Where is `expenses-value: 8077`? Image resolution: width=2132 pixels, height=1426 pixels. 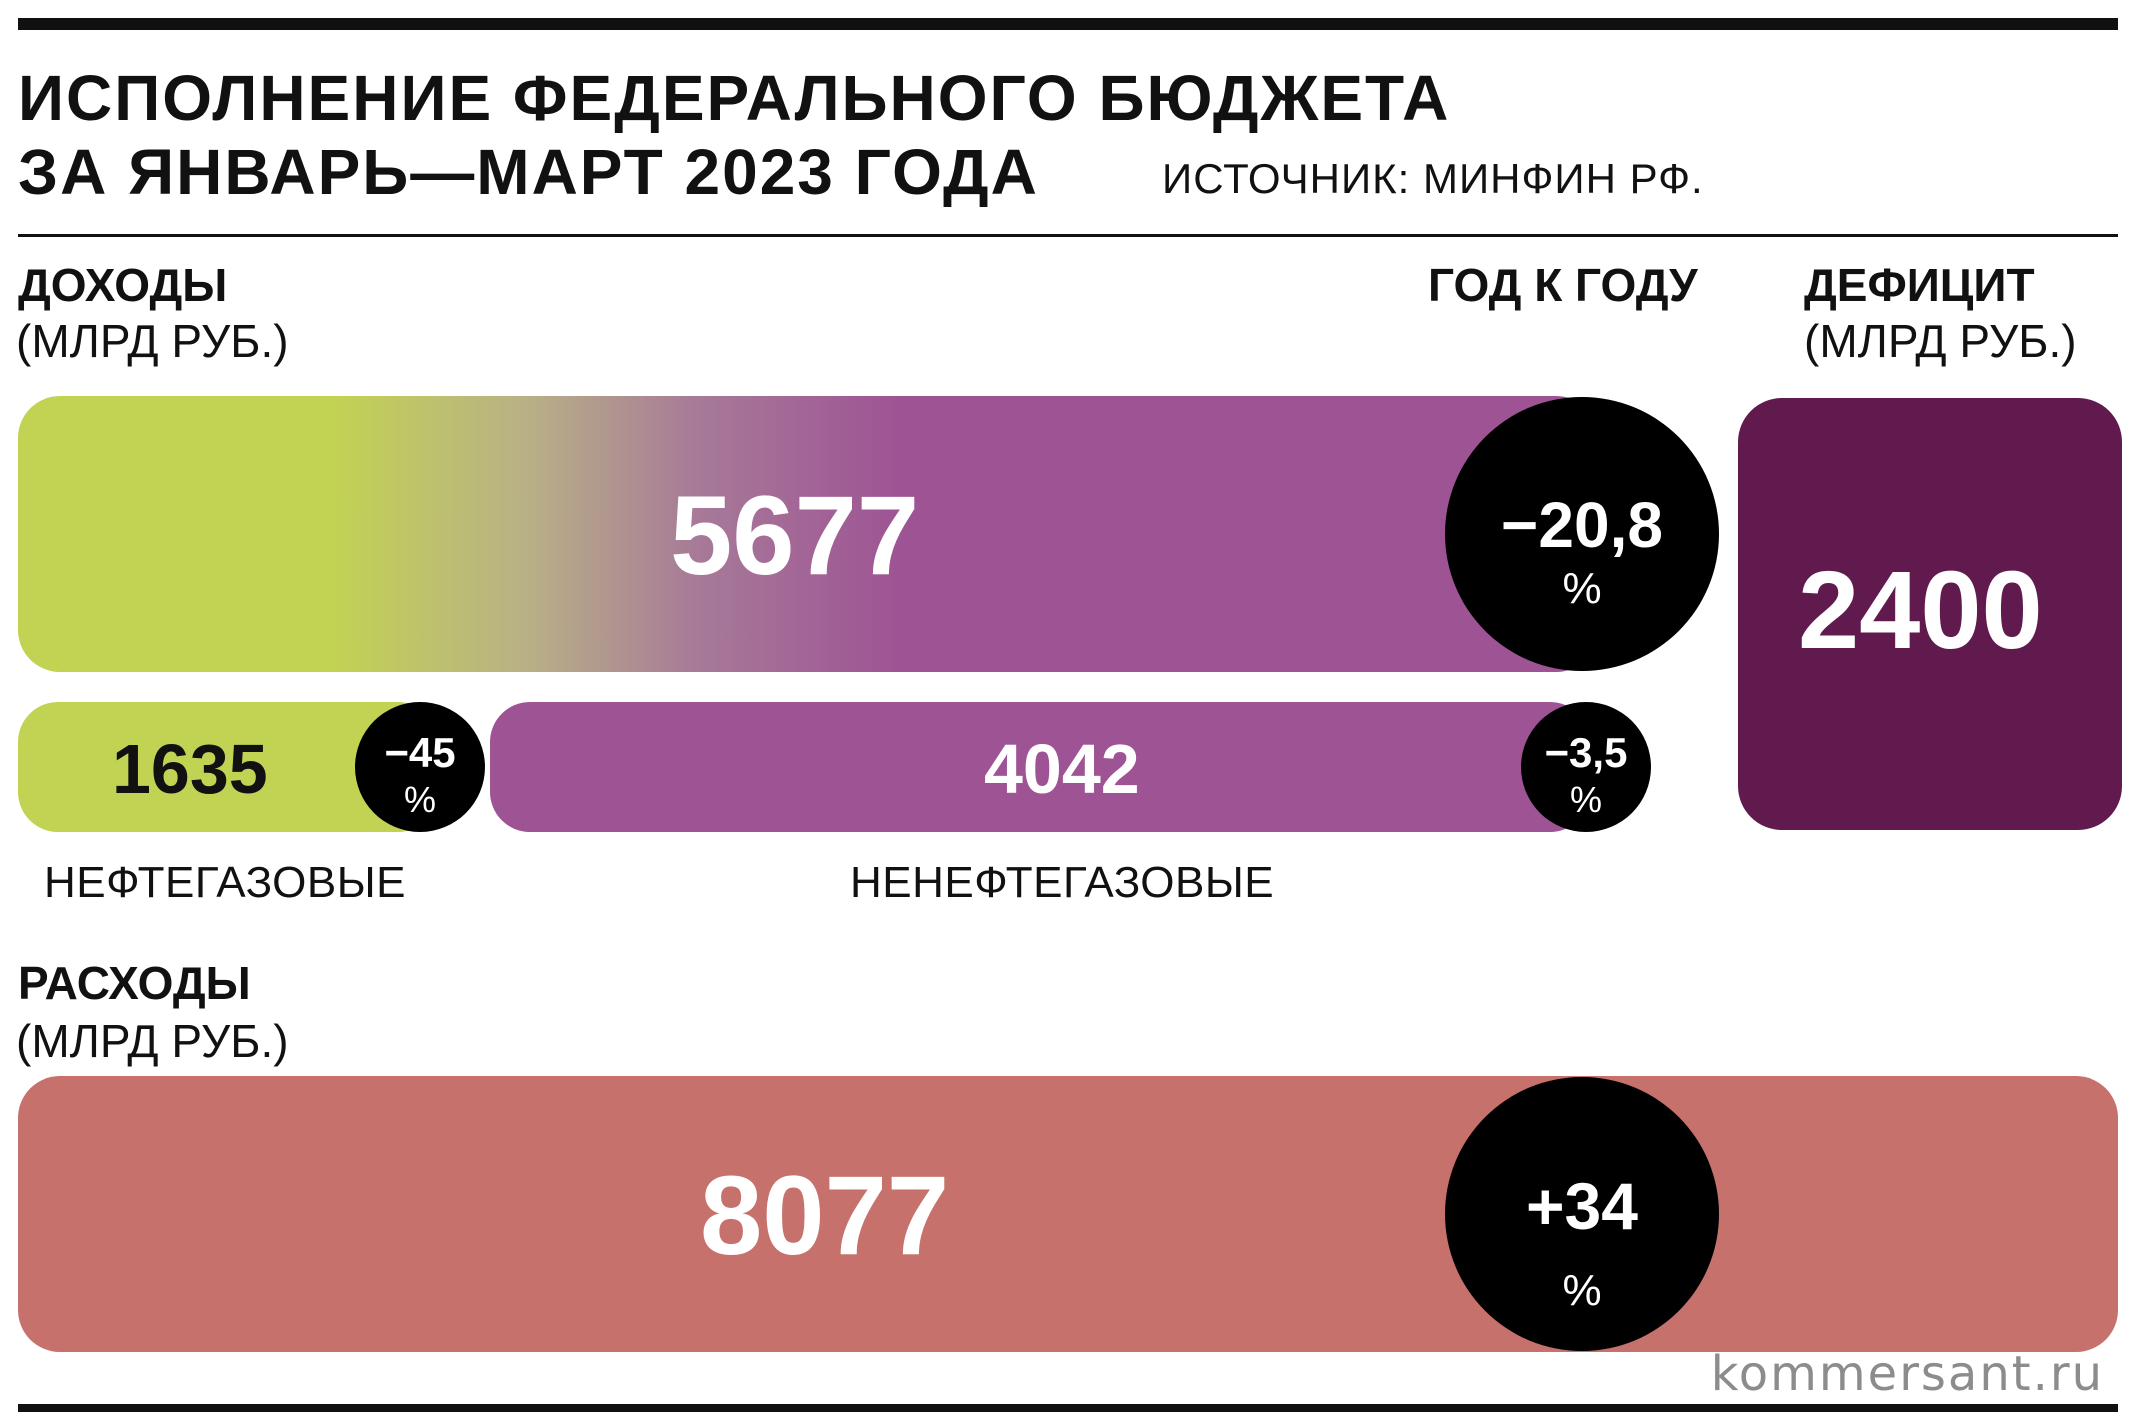
expenses-value: 8077 is located at coordinates (825, 1215).